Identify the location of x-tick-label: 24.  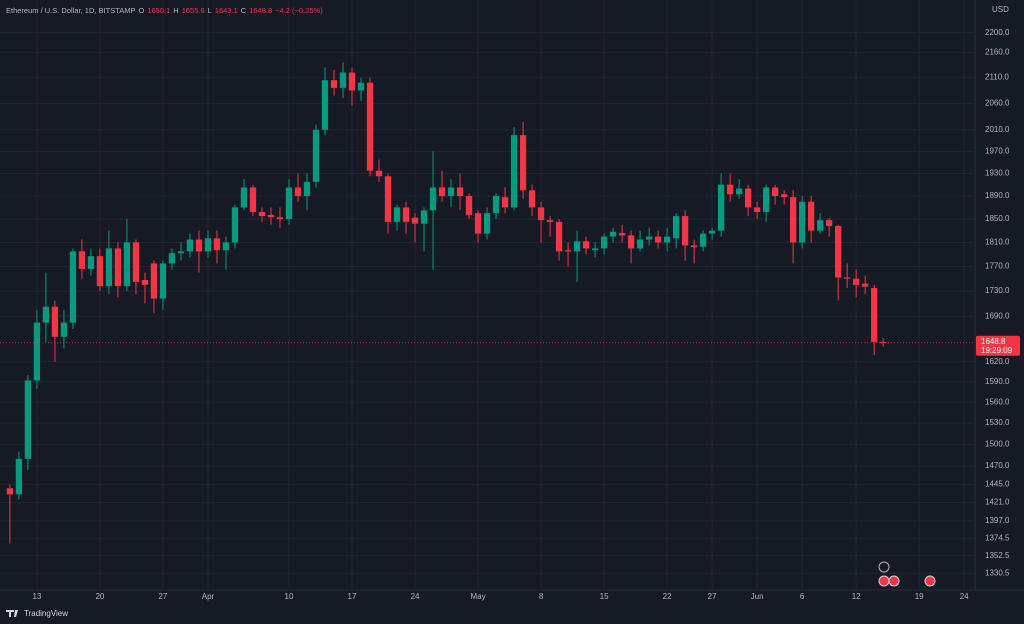
(415, 596).